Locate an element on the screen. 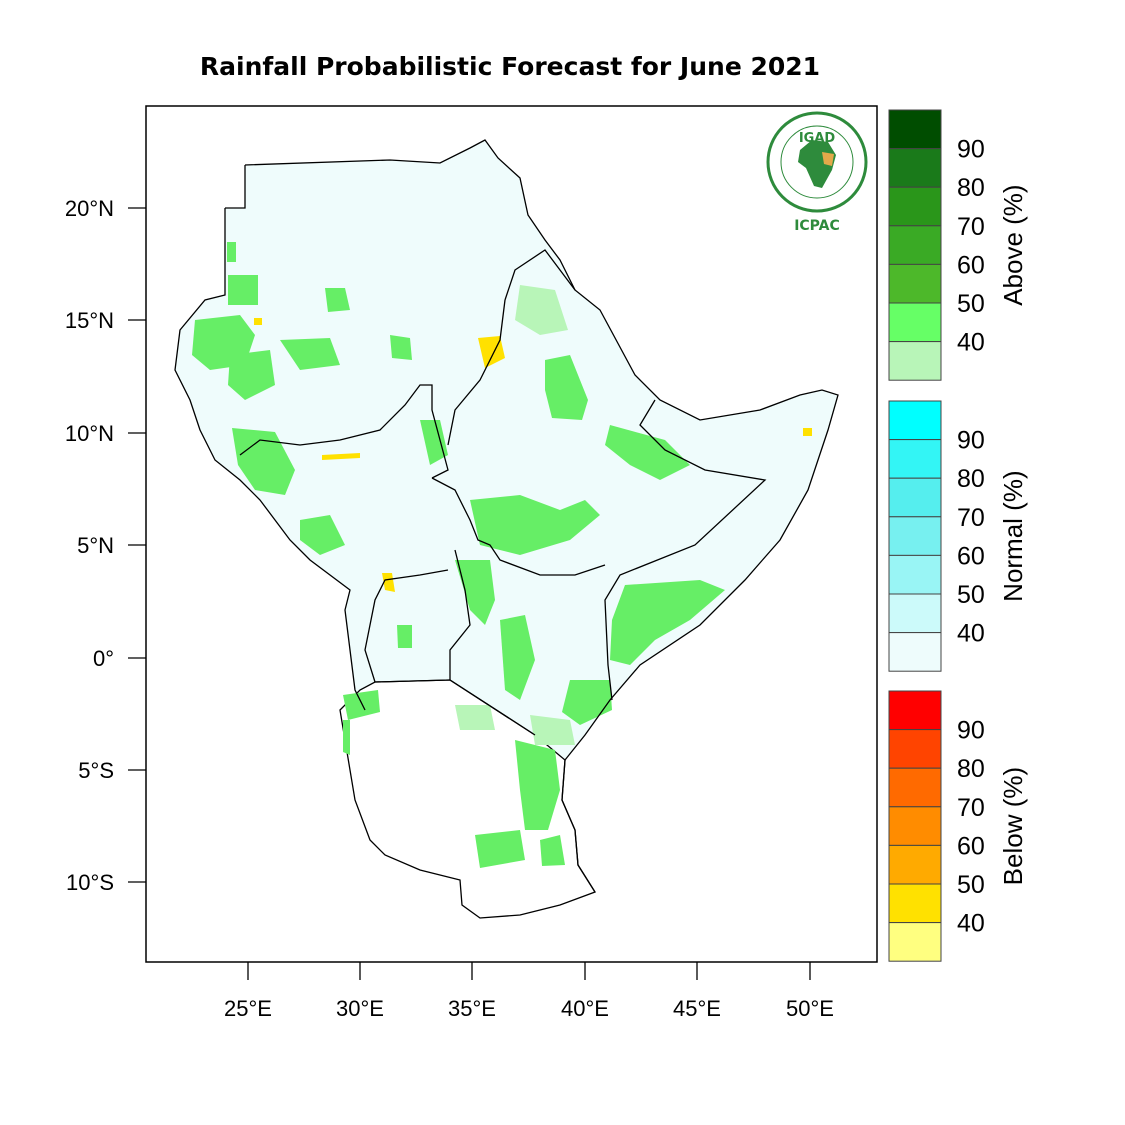 The height and width of the screenshot is (1125, 1125). lat-label: 5°N is located at coordinates (95, 545).